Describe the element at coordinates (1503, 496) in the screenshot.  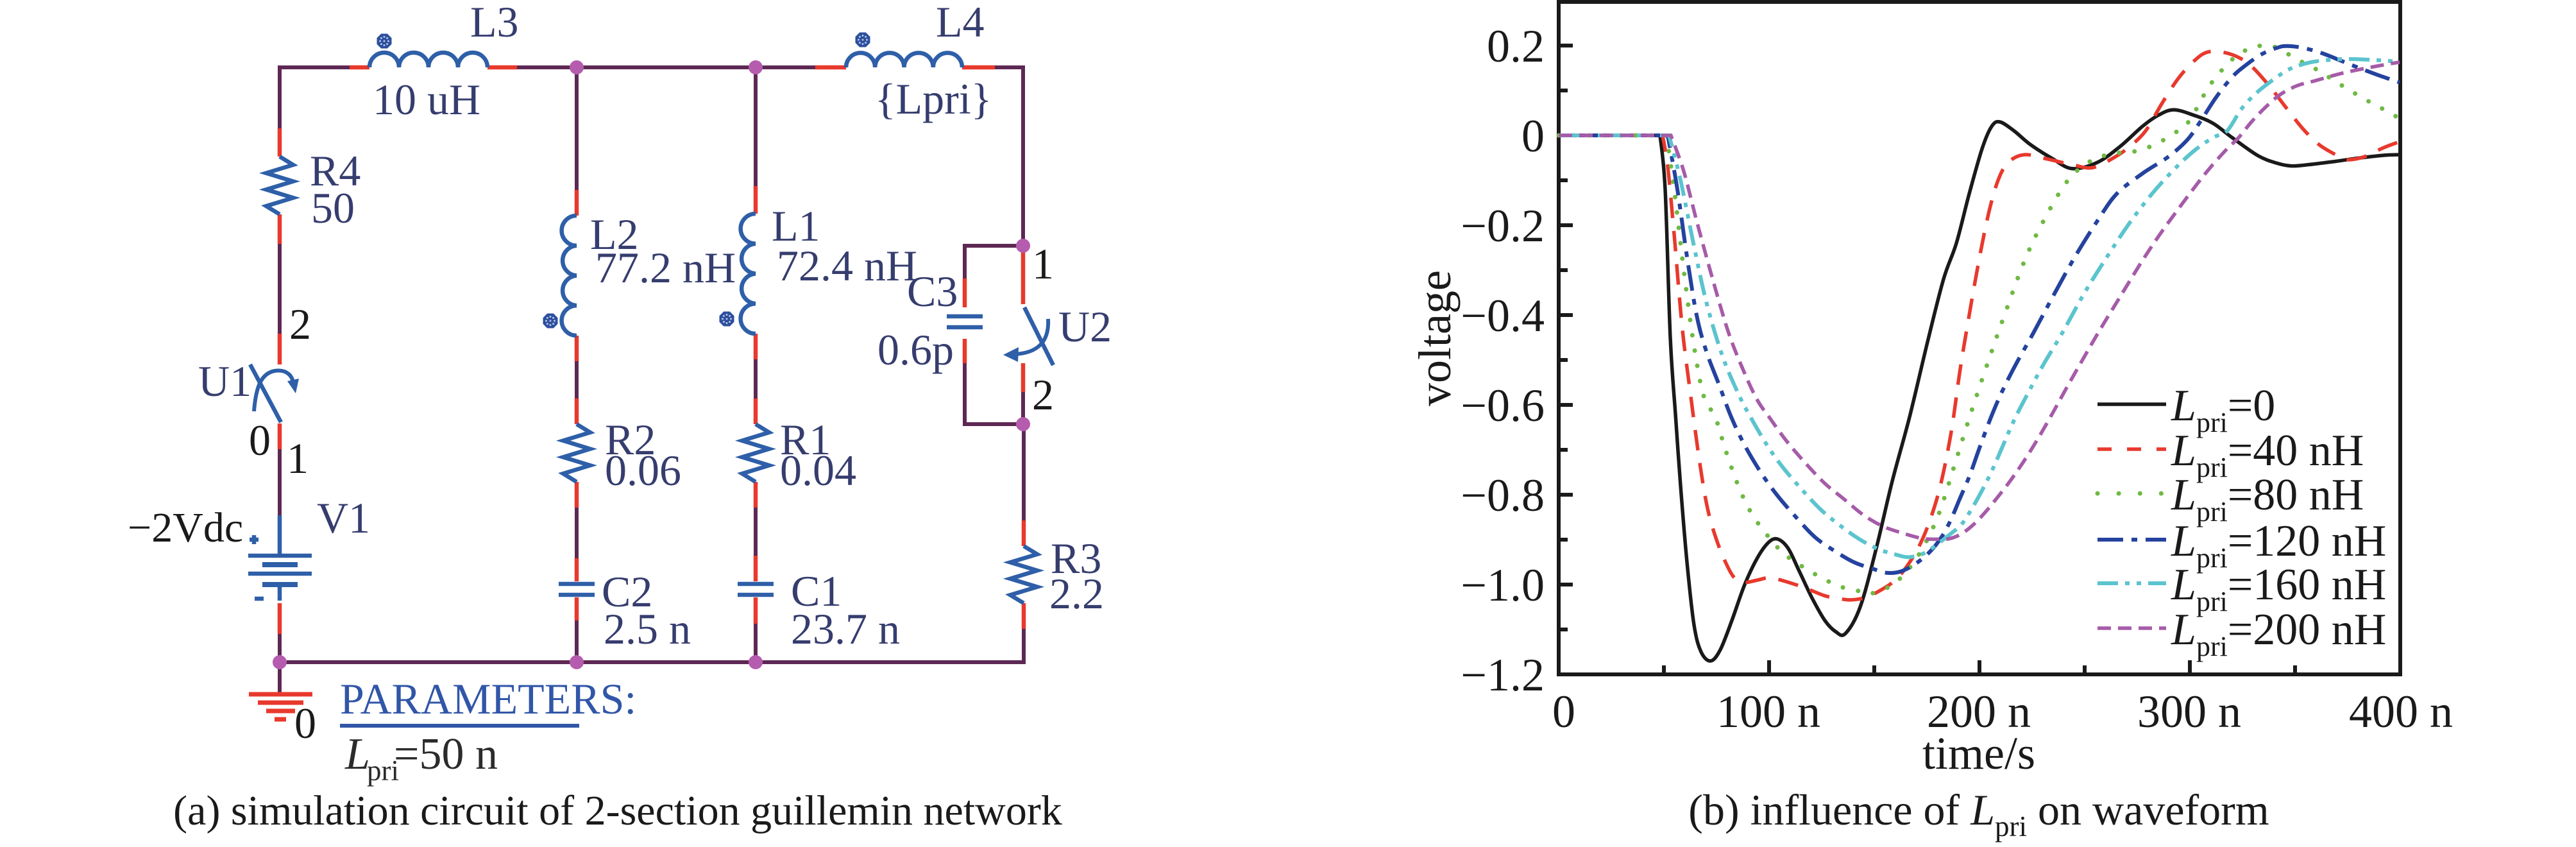
I see `svg-text: −0.8` at that location.